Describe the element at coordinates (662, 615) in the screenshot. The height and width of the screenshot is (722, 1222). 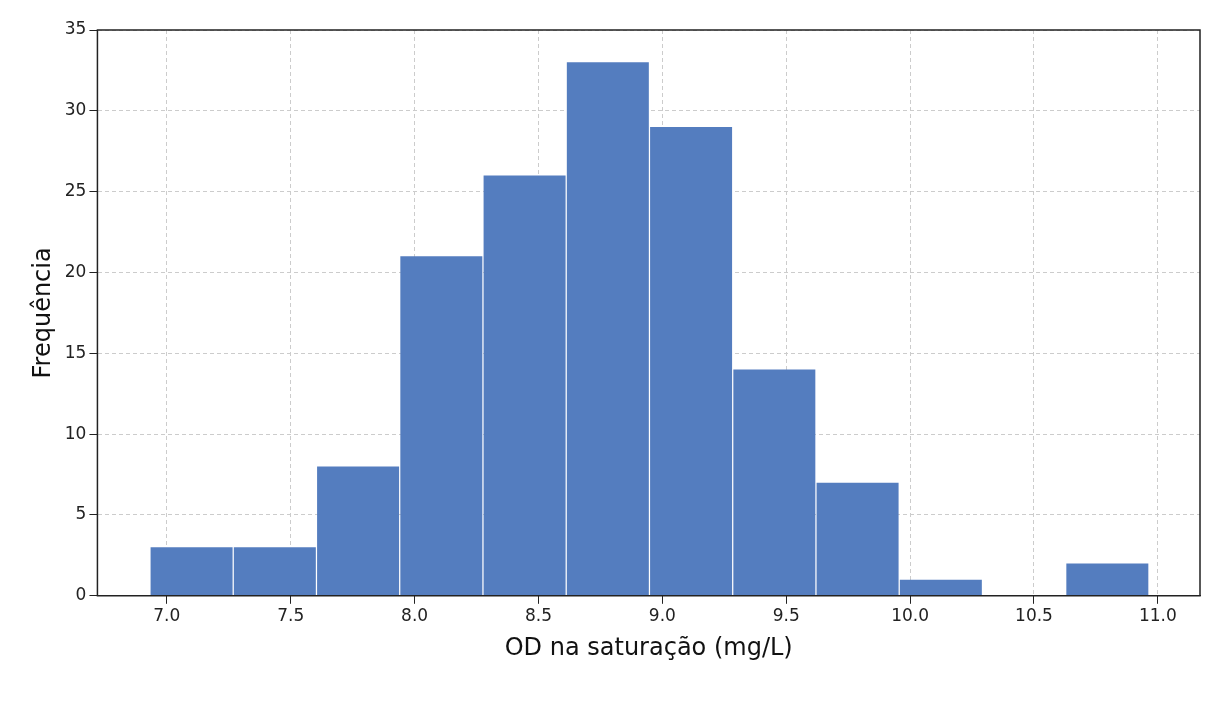
I see `x-tick-label: 9.0` at that location.